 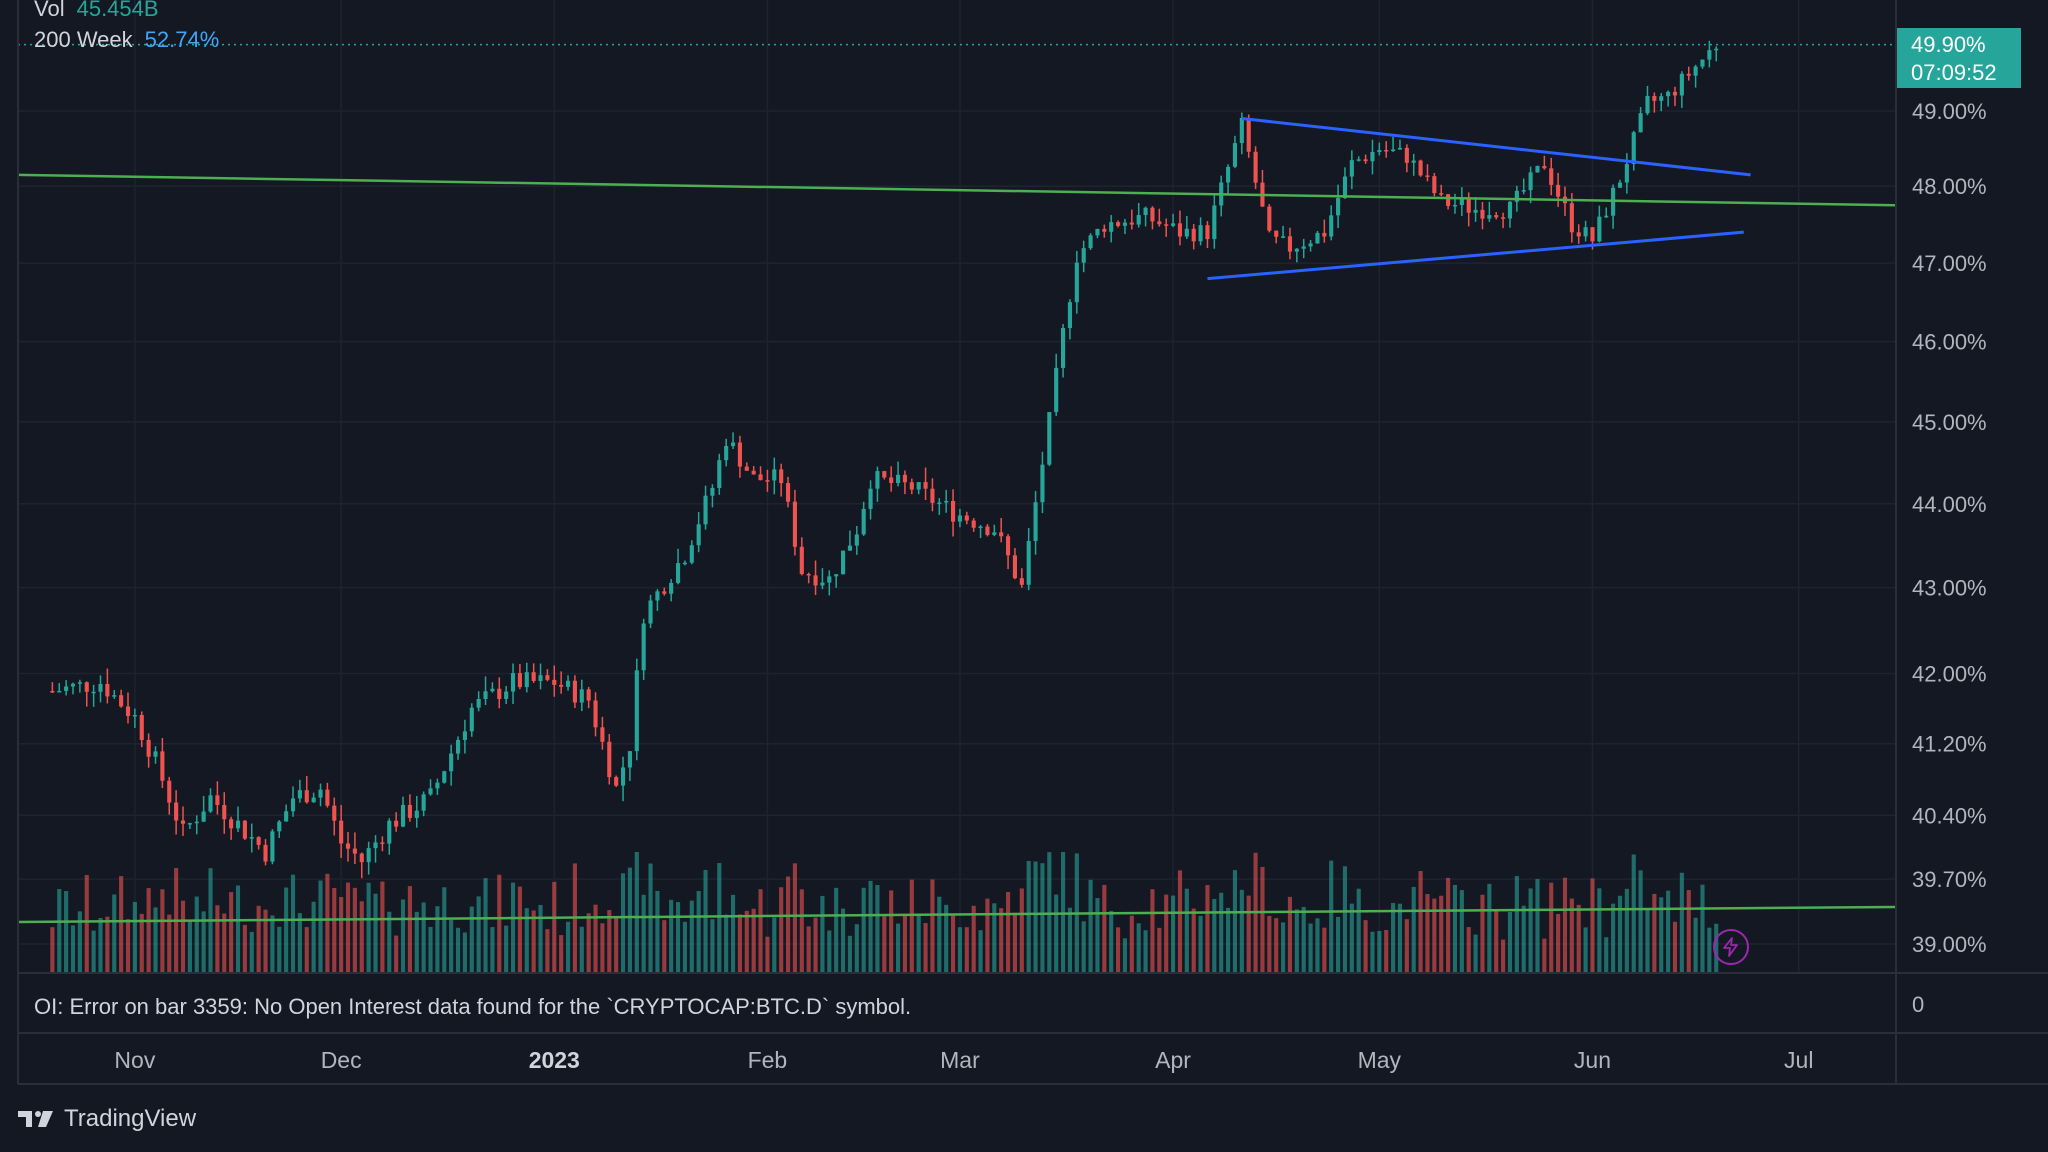 I want to click on triangle-upper-line, so click(x=1496, y=146).